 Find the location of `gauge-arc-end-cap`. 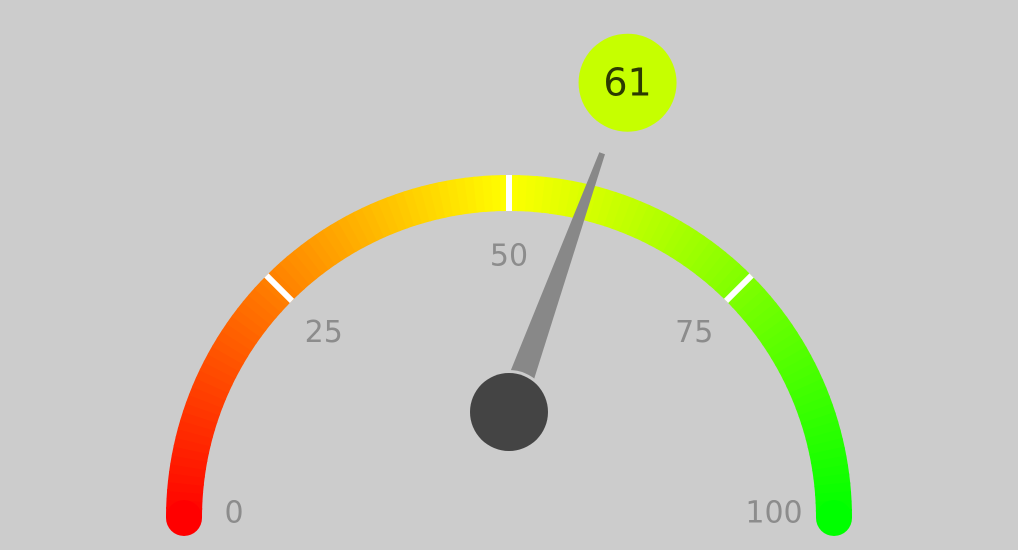

gauge-arc-end-cap is located at coordinates (834, 518).